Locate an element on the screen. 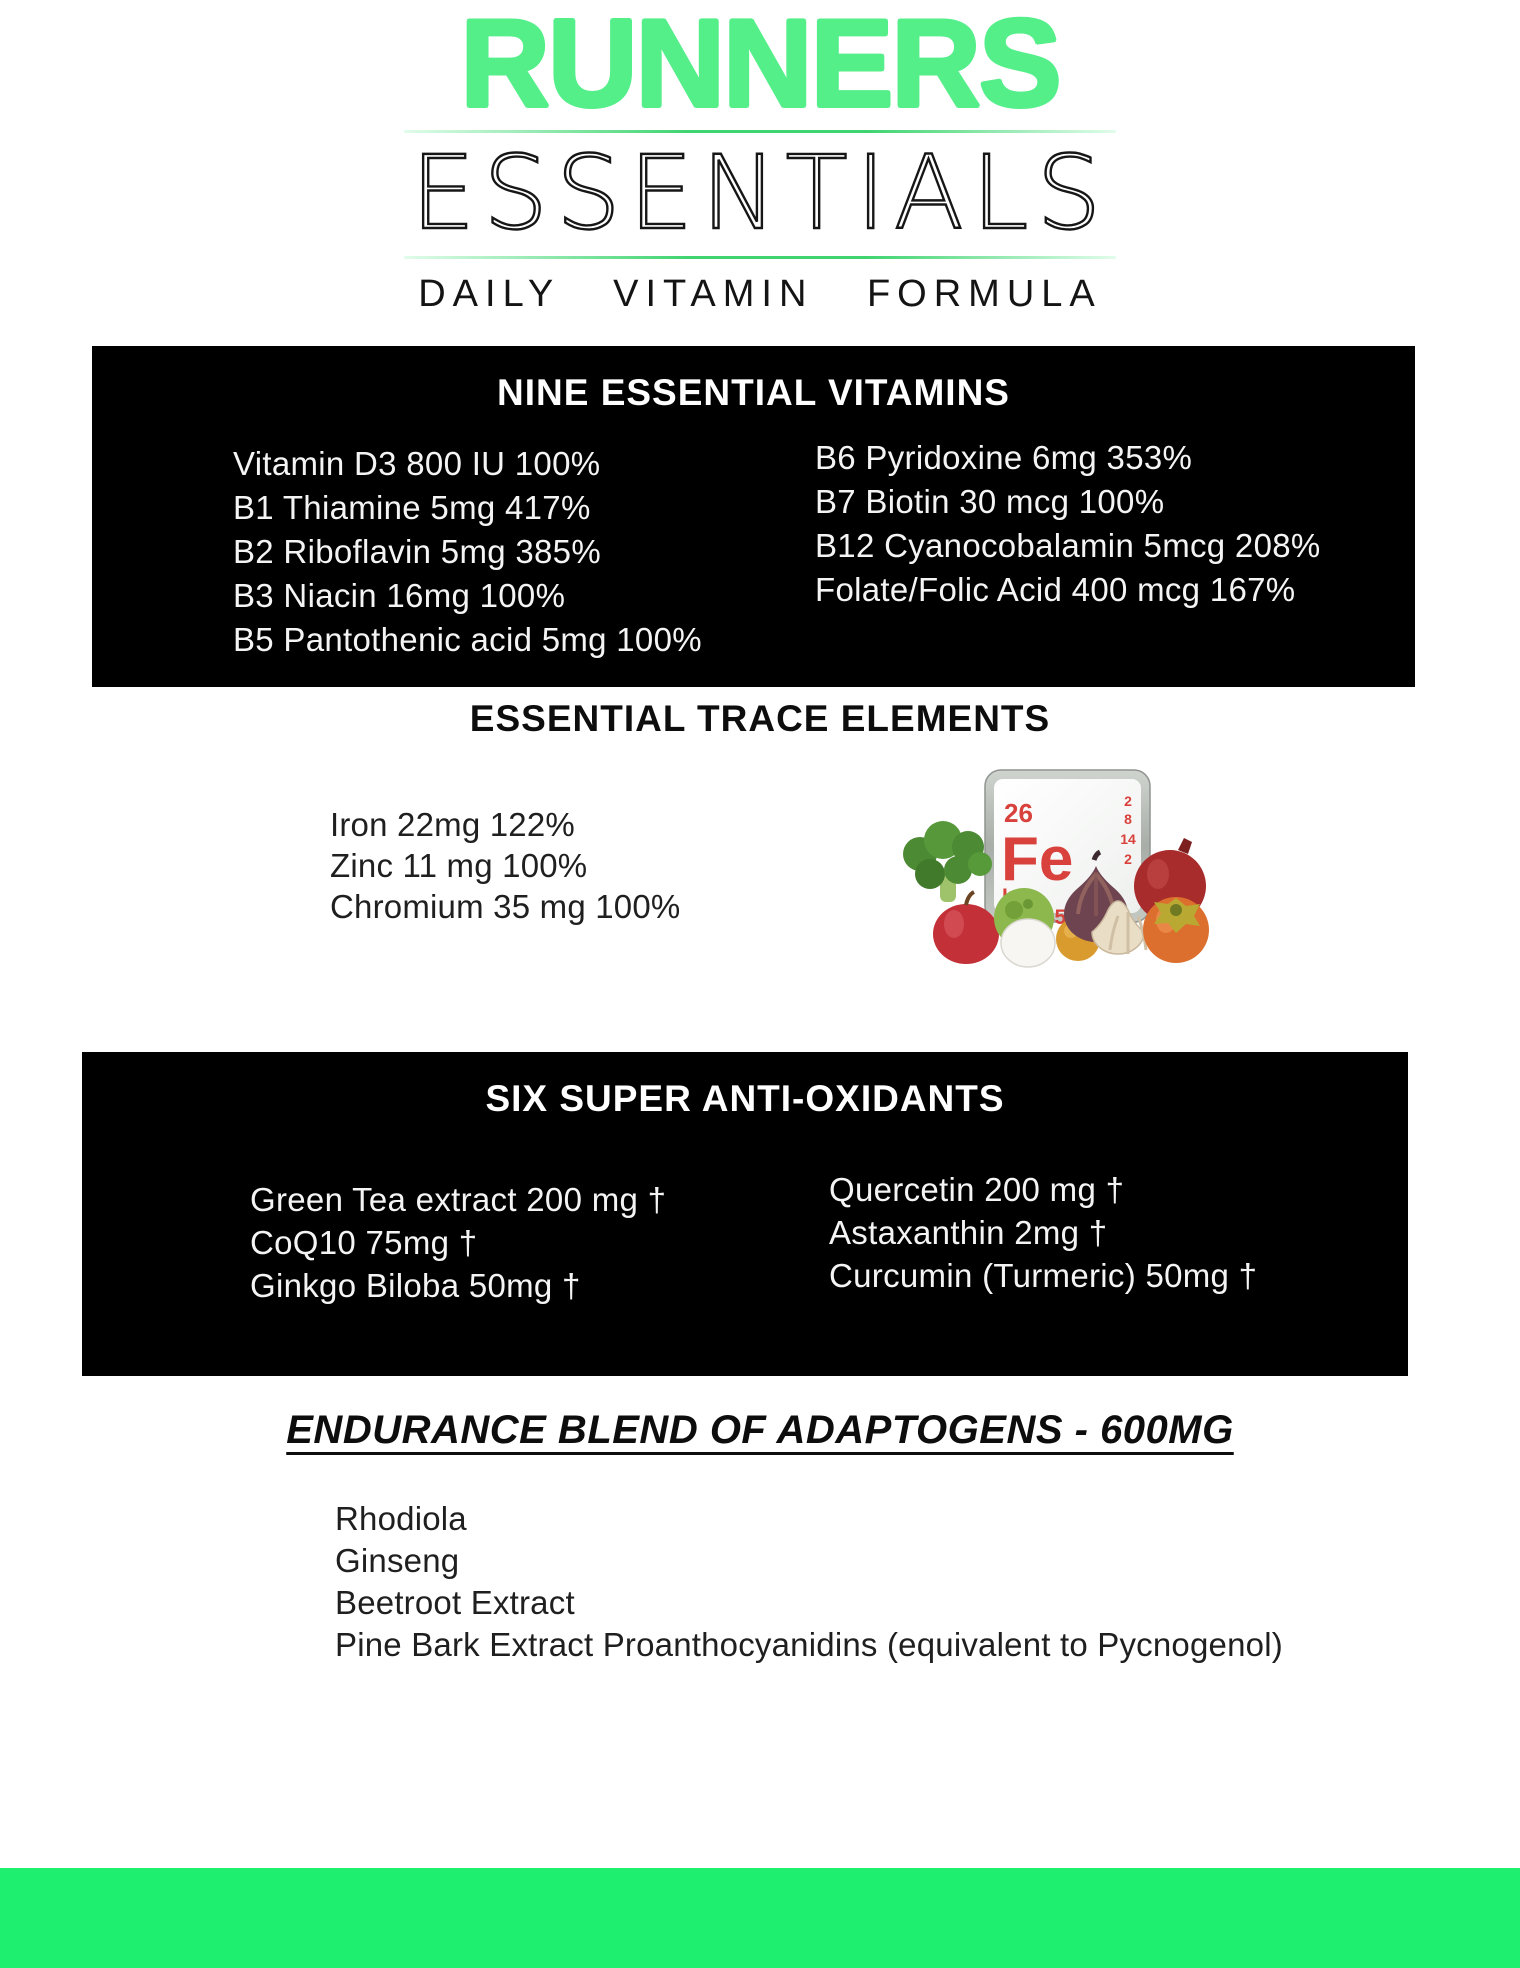  vitamin-item: Folate/Folic Acid 400 mcg 167% is located at coordinates (1055, 589).